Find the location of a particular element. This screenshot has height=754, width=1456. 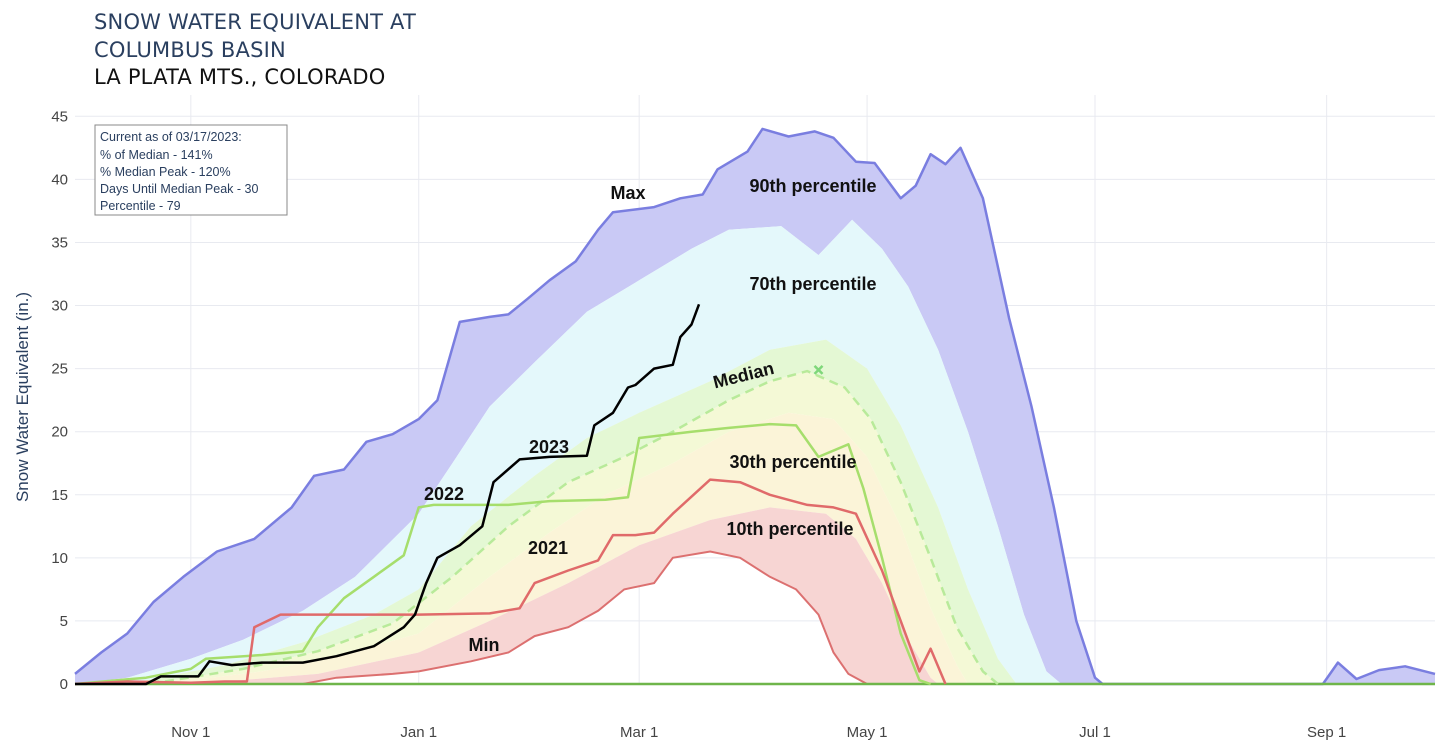

chart-title-line-1: SNOW WATER EQUIVALENT AT is located at coordinates (255, 22).